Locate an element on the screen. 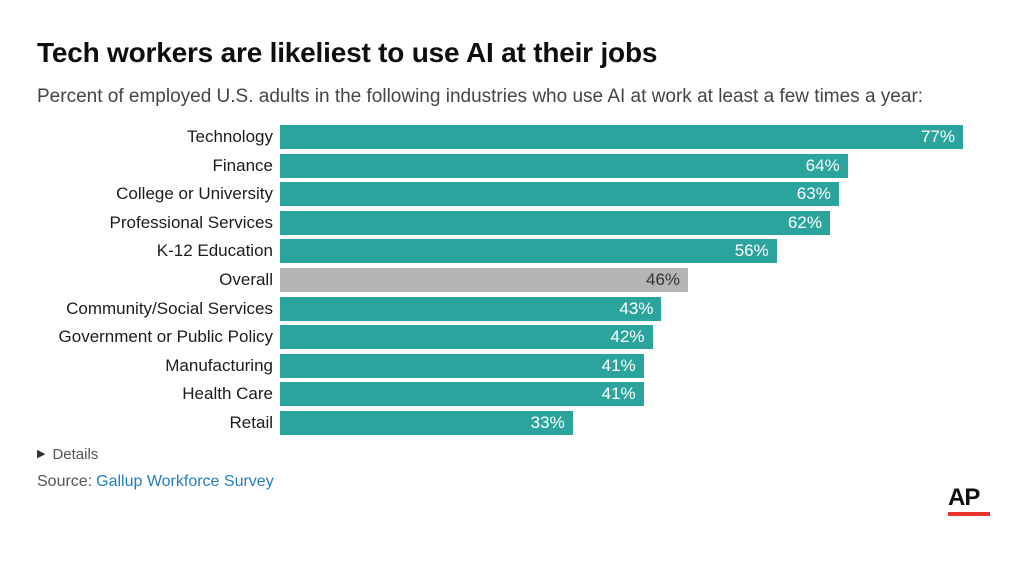 Image resolution: width=1024 pixels, height=566 pixels. source-link: Gallup Workforce Survey is located at coordinates (185, 481).